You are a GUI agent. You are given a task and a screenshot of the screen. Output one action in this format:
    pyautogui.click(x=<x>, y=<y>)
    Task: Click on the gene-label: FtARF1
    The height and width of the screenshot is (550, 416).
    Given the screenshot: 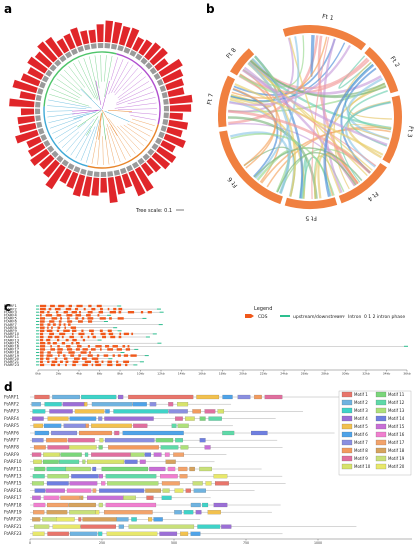 What is the action you would take?
    pyautogui.click(x=10, y=306)
    